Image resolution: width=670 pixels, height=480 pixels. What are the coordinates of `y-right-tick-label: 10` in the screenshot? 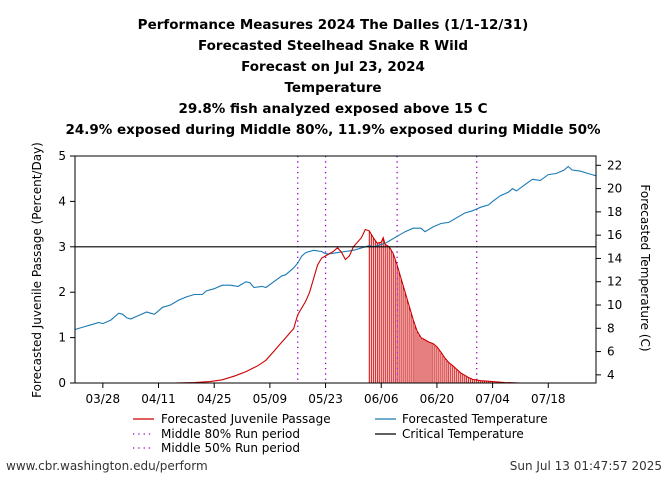 It's located at (614, 305).